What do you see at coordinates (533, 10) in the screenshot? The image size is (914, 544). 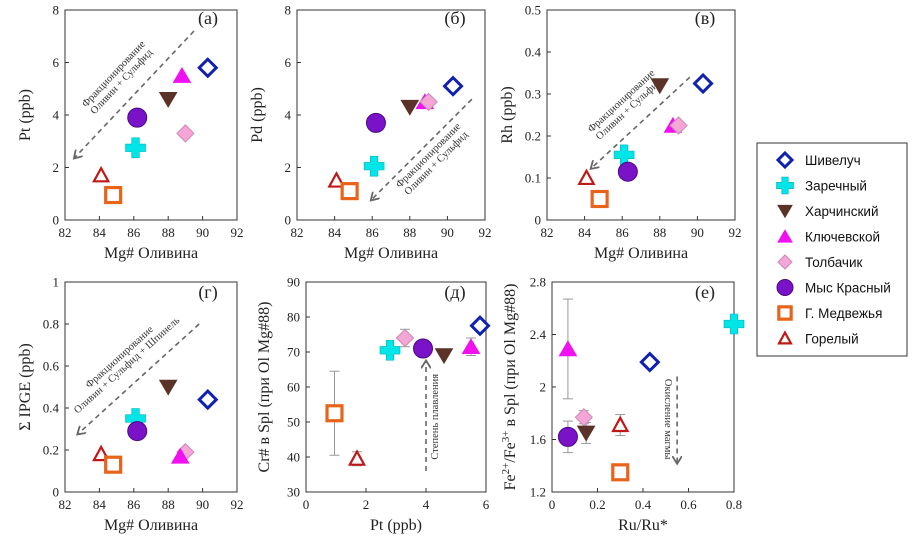 I see `y-tick-label: 0.5` at bounding box center [533, 10].